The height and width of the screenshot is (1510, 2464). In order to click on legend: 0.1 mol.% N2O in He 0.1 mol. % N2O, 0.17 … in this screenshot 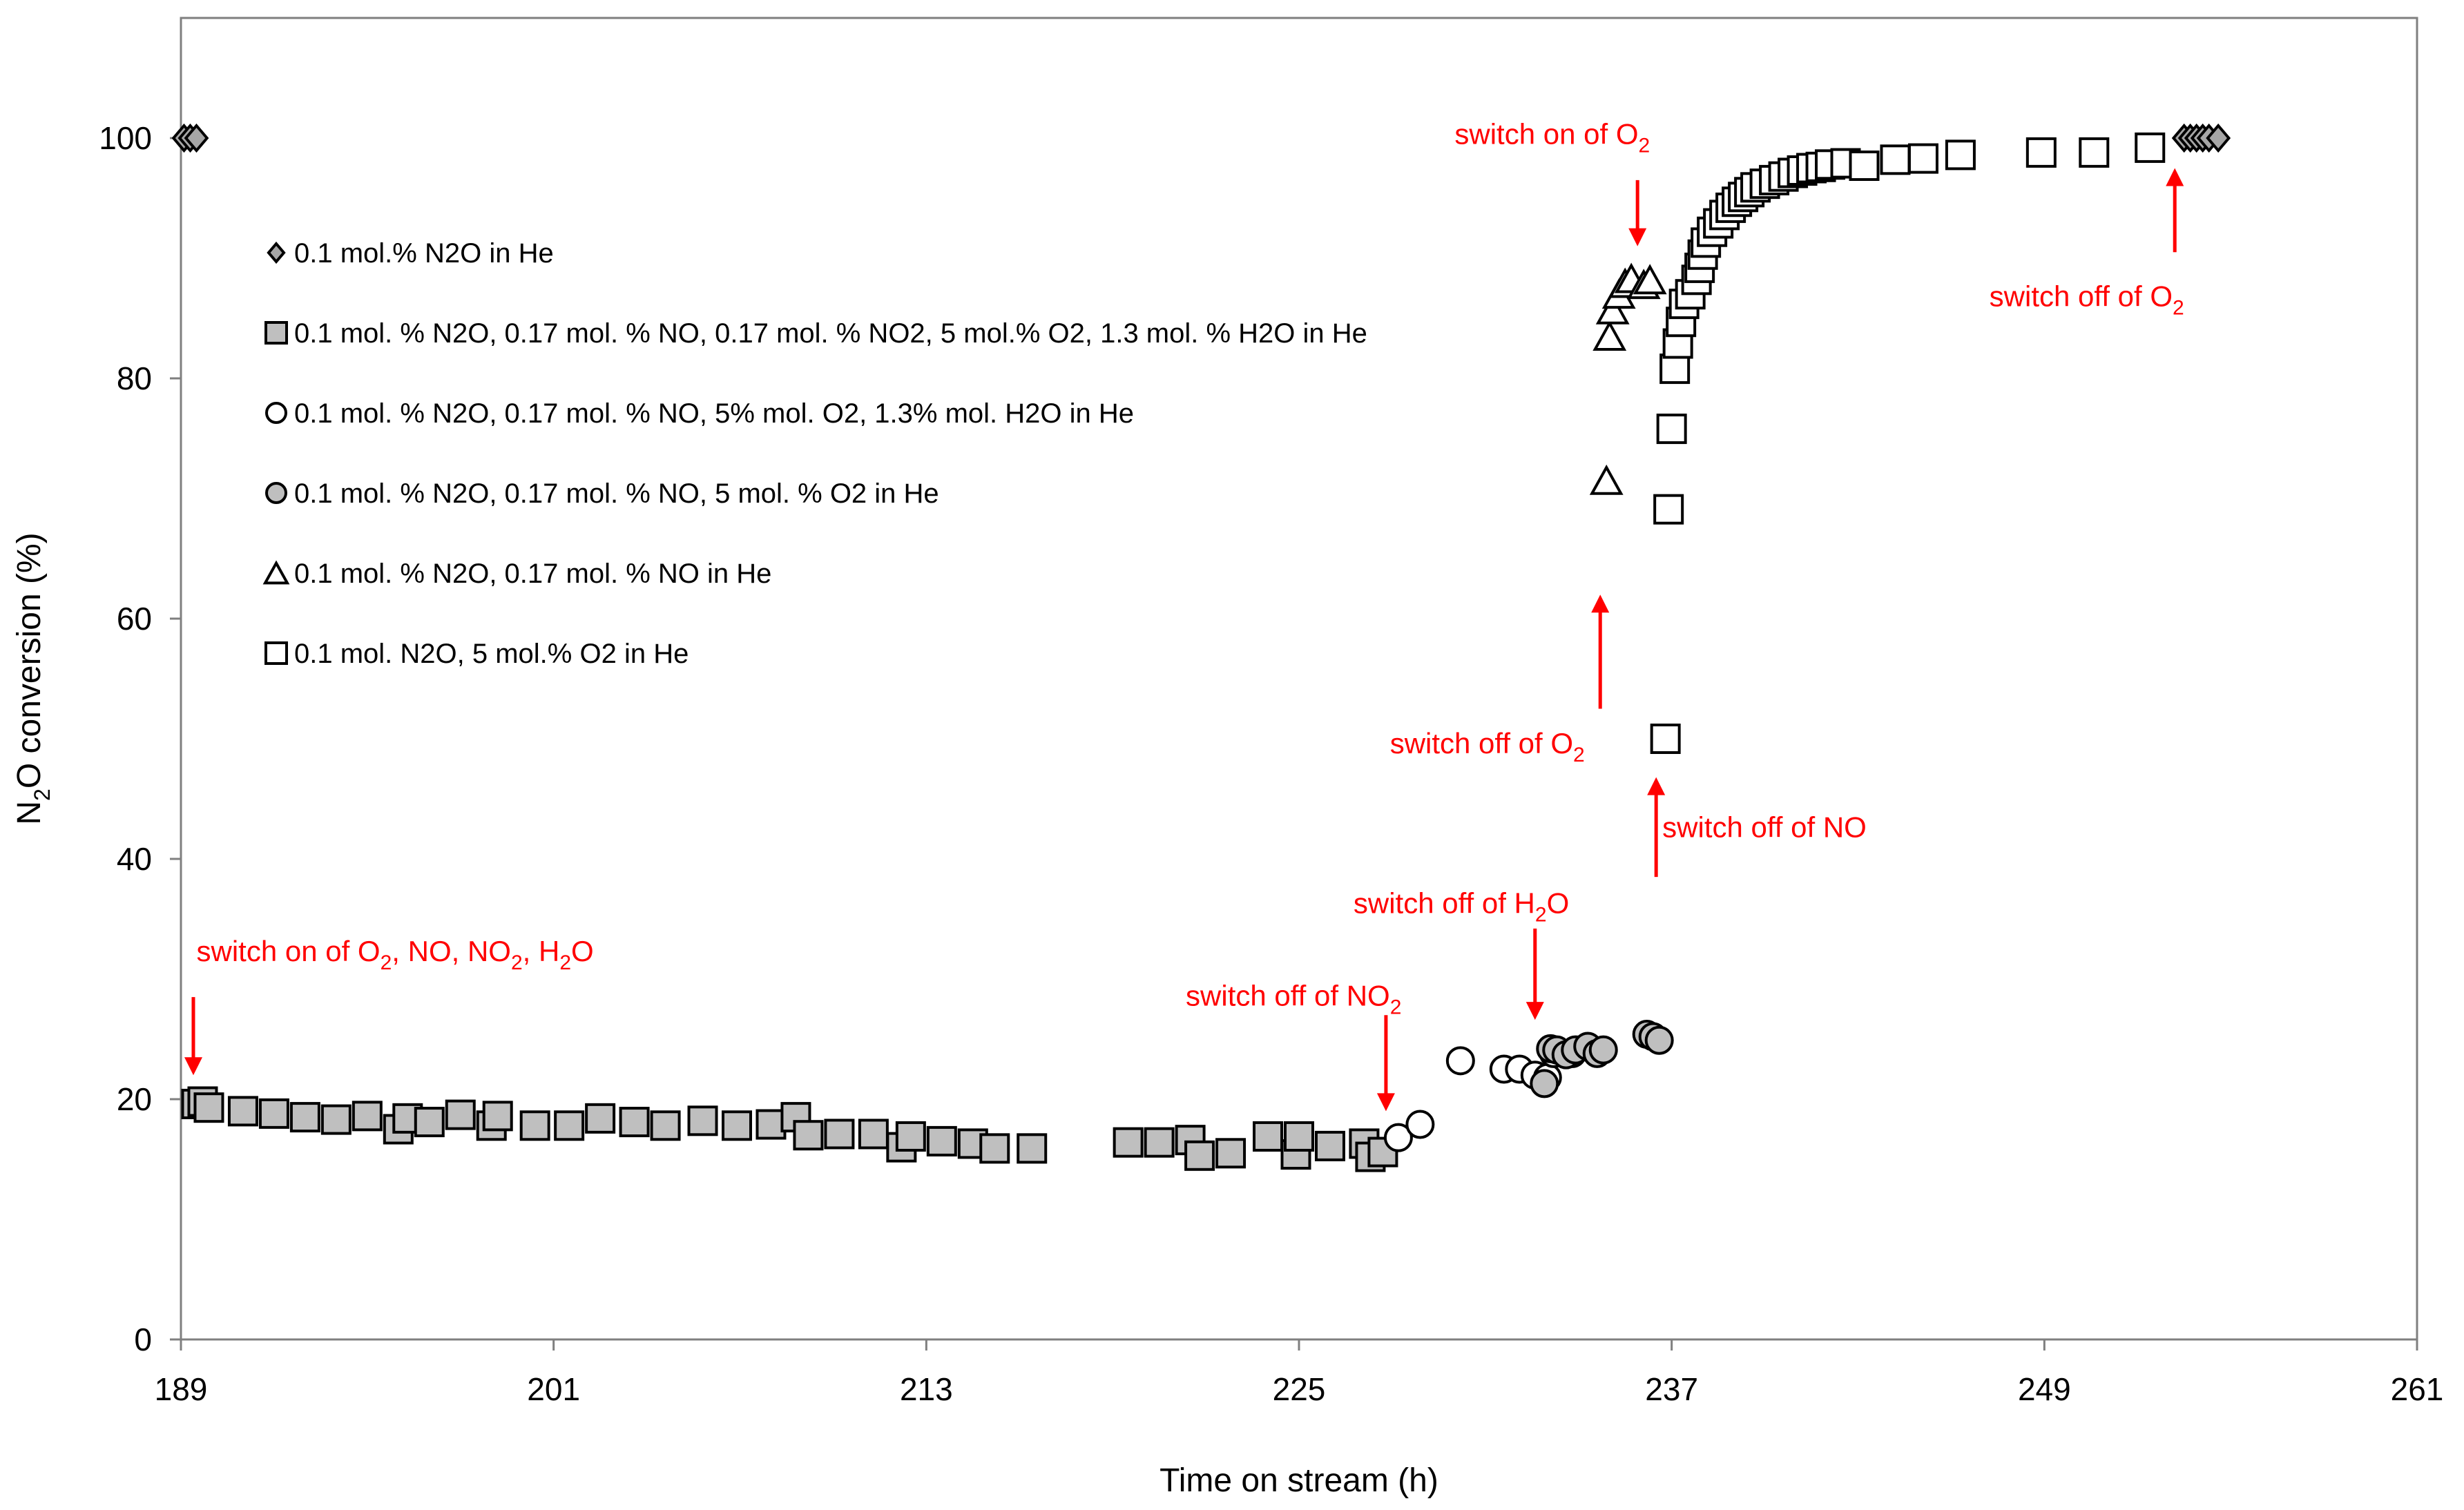, I will do `click(814, 454)`.